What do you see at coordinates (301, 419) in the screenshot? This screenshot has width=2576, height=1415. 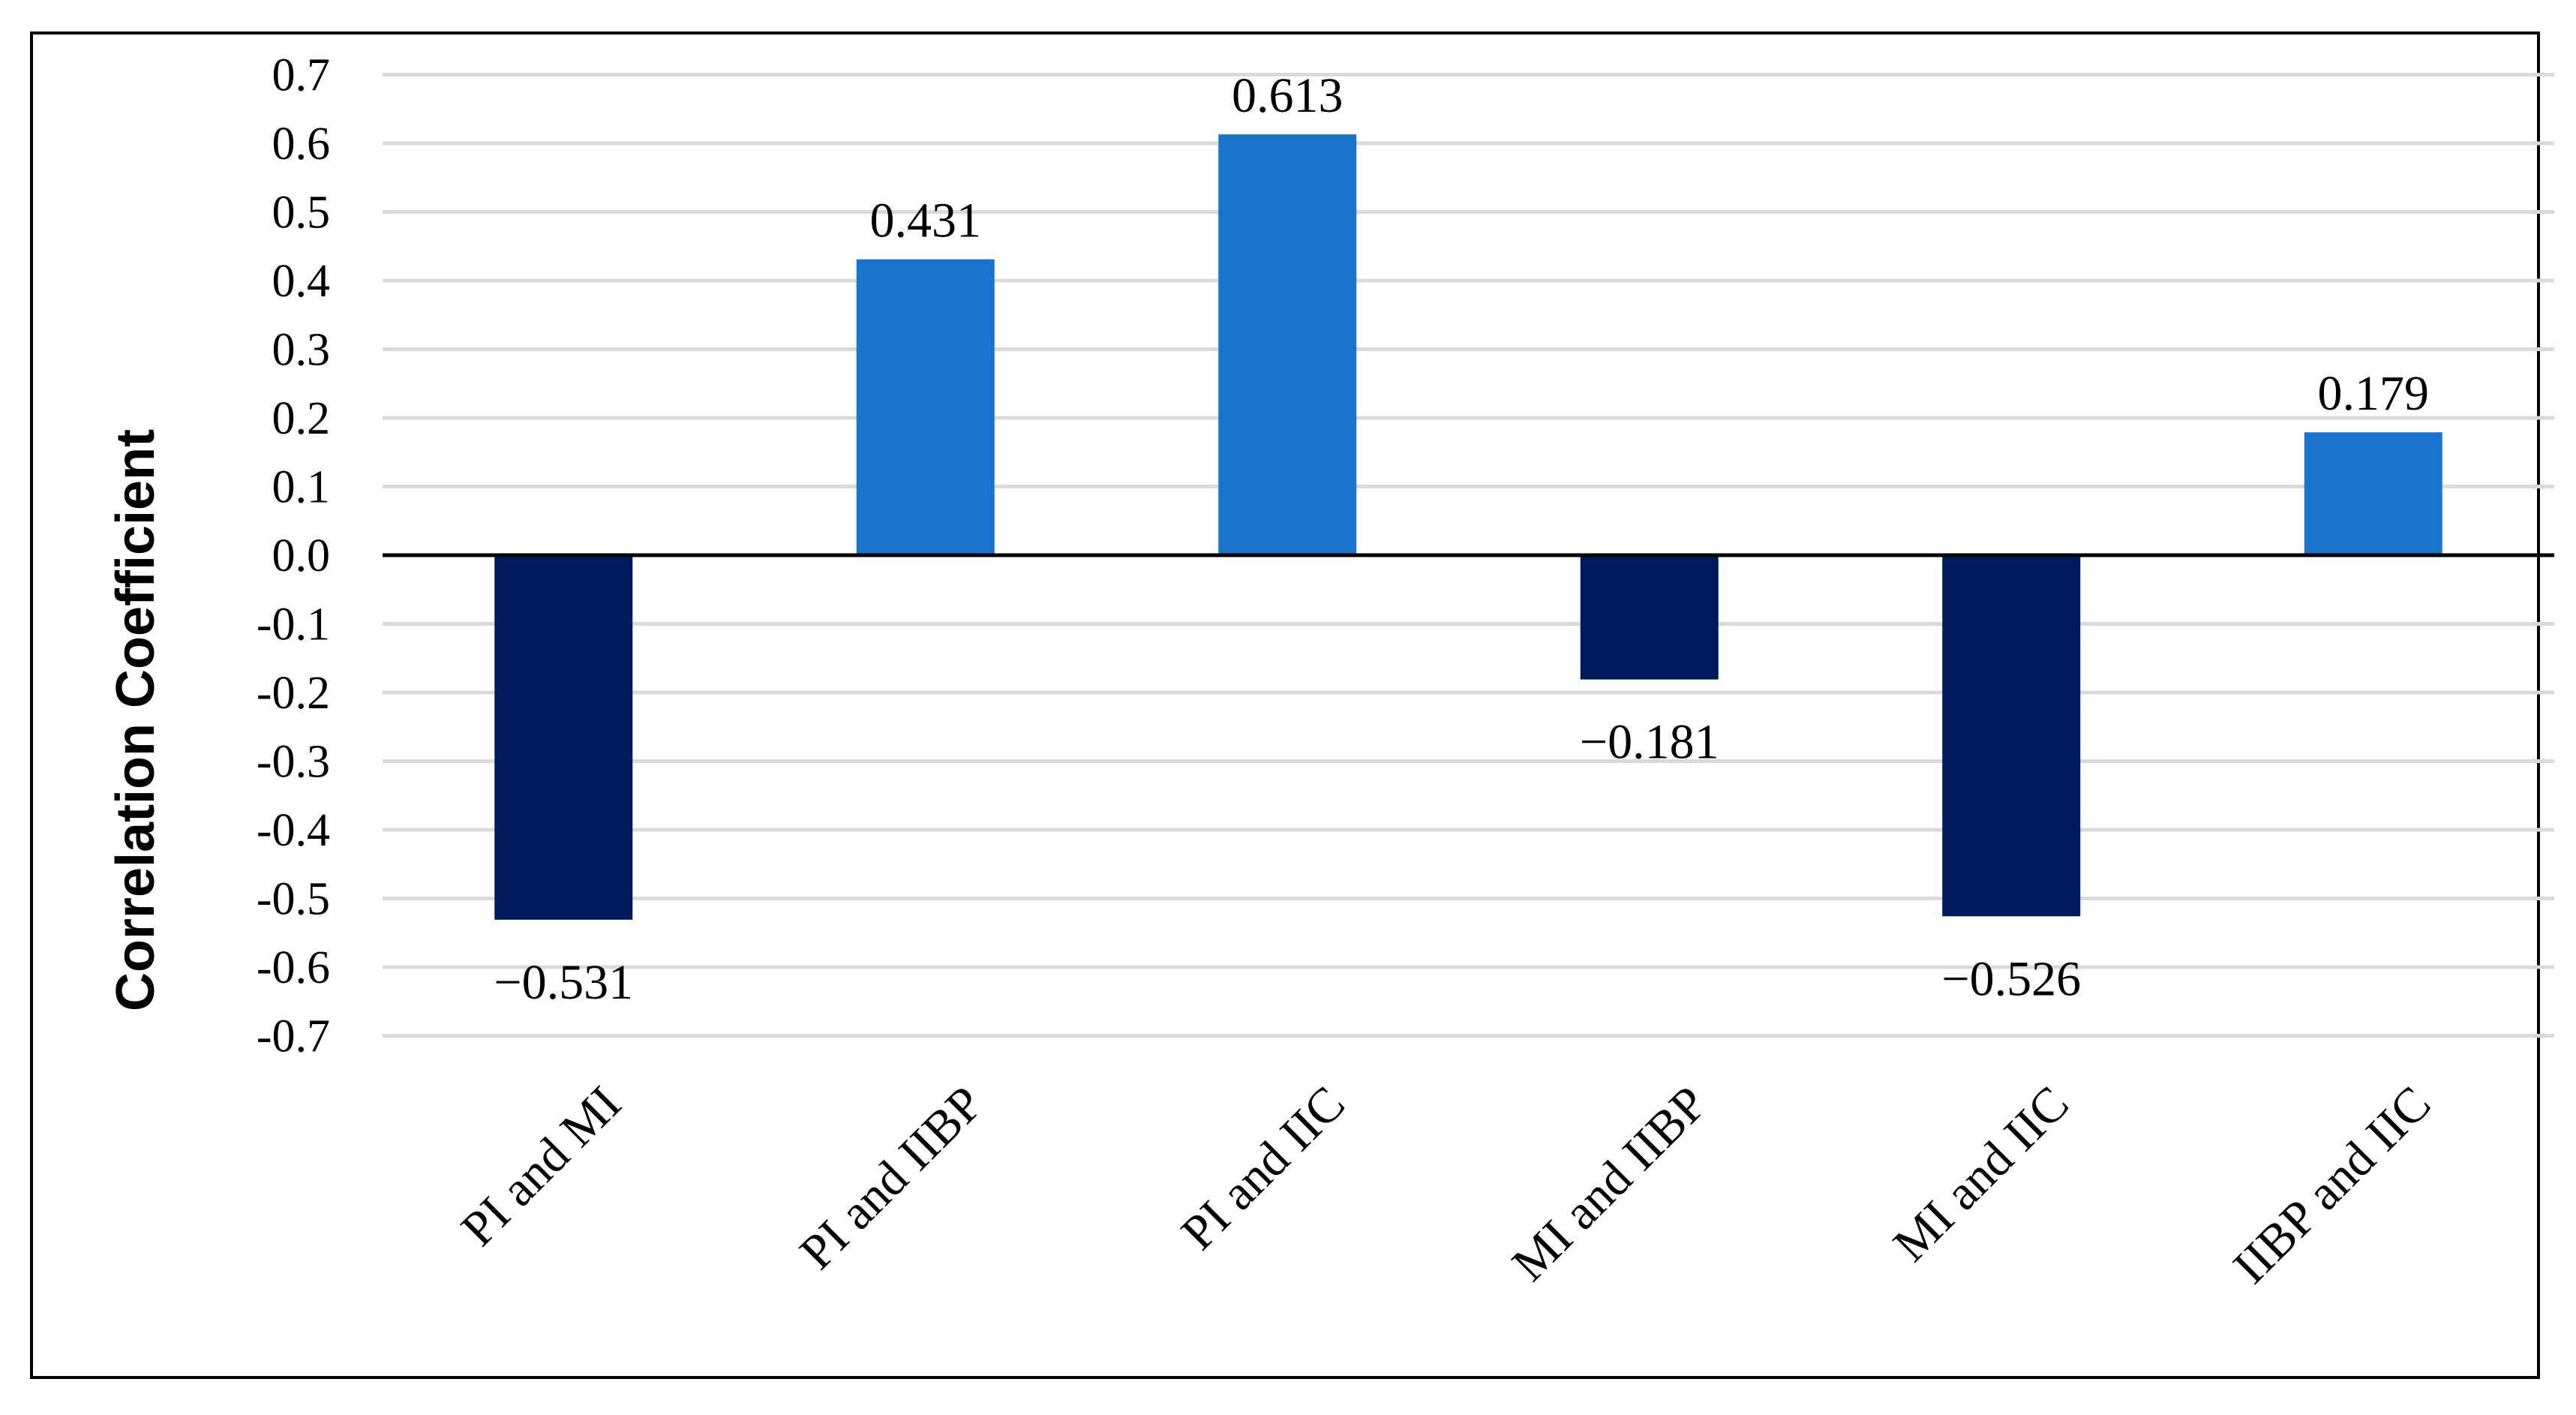 I see `y-tick-label: 0.2` at bounding box center [301, 419].